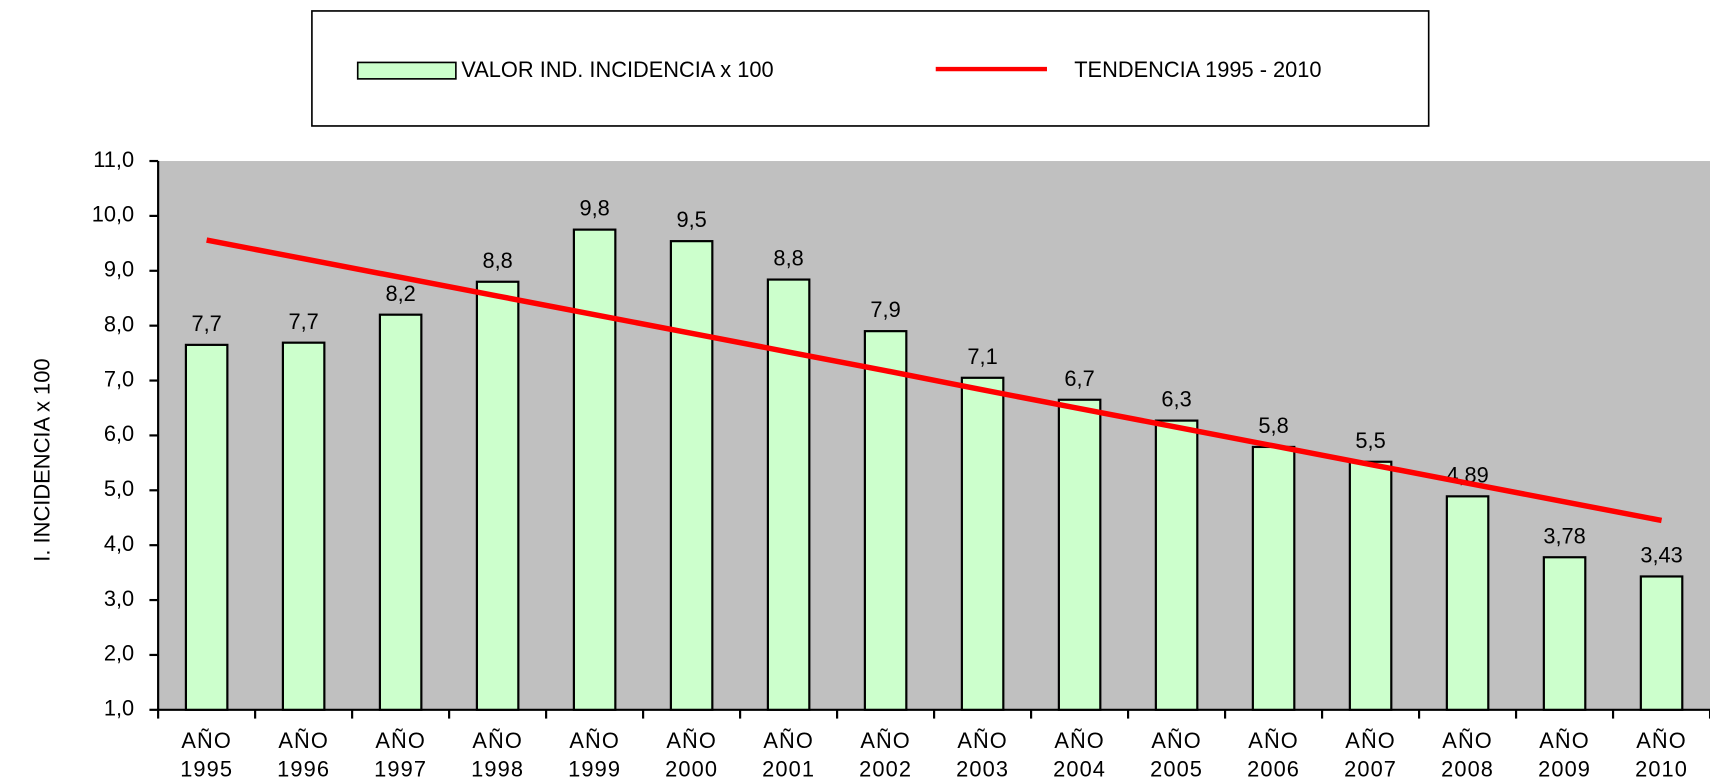 Image resolution: width=1710 pixels, height=784 pixels. Describe the element at coordinates (1177, 756) in the screenshot. I see `x-tick-label: AÑO 2005` at that location.